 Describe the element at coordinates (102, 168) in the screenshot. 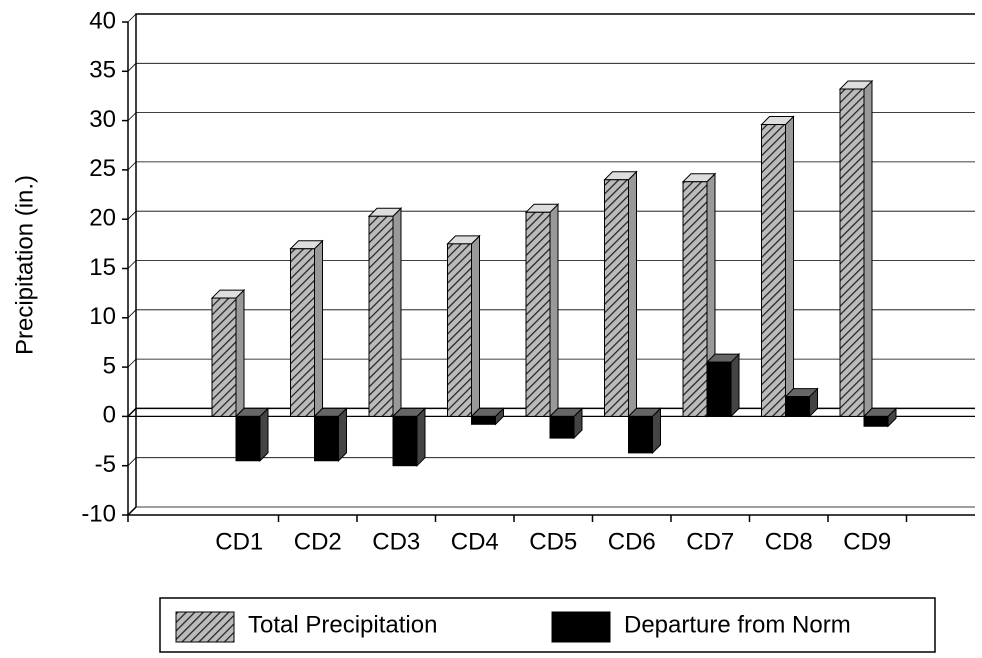

I see `y-tick-label: 25` at that location.